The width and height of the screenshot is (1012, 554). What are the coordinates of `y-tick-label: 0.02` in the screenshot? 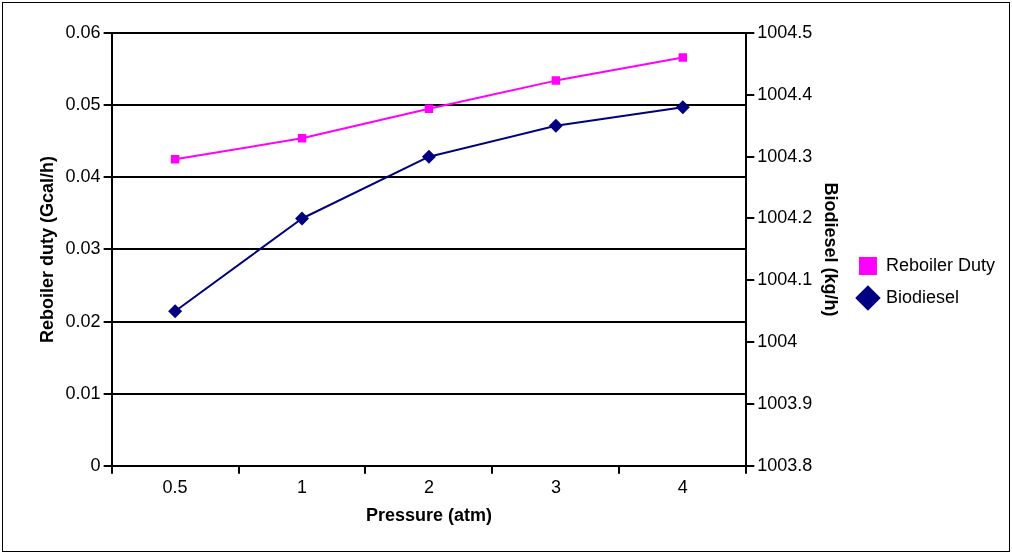 It's located at (83, 320).